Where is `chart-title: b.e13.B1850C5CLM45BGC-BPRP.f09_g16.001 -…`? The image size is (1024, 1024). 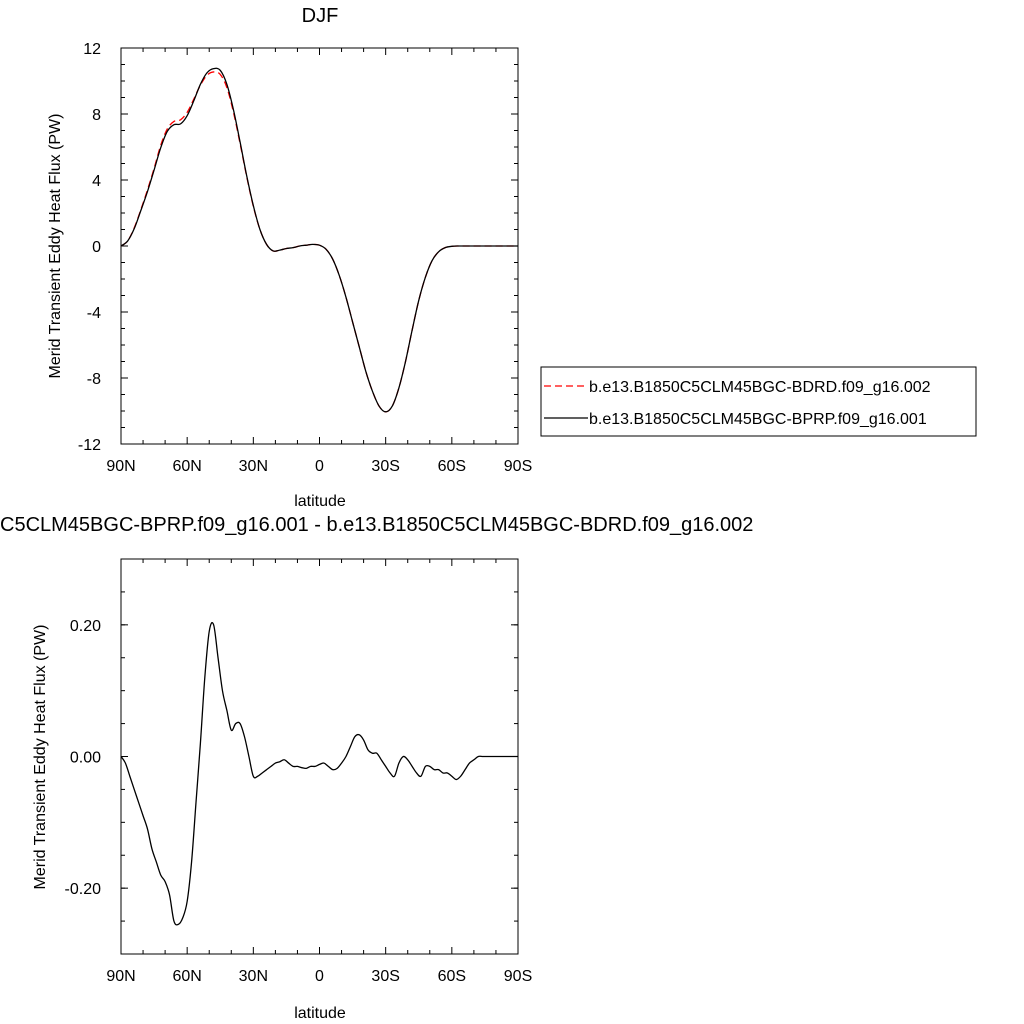 chart-title: b.e13.B1850C5CLM45BGC-BPRP.f09_g16.001 -… is located at coordinates (376, 525).